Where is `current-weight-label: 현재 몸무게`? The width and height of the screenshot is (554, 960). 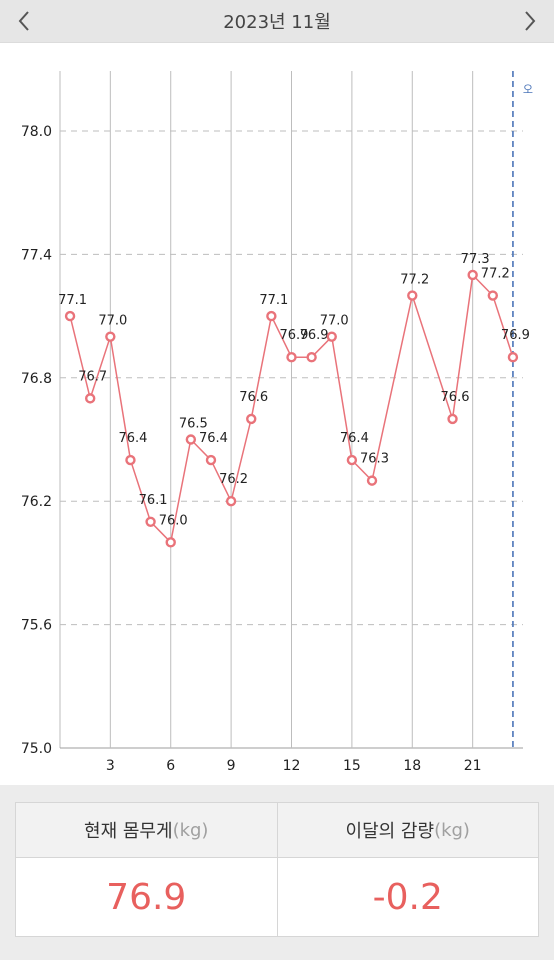 current-weight-label: 현재 몸무게 is located at coordinates (128, 831).